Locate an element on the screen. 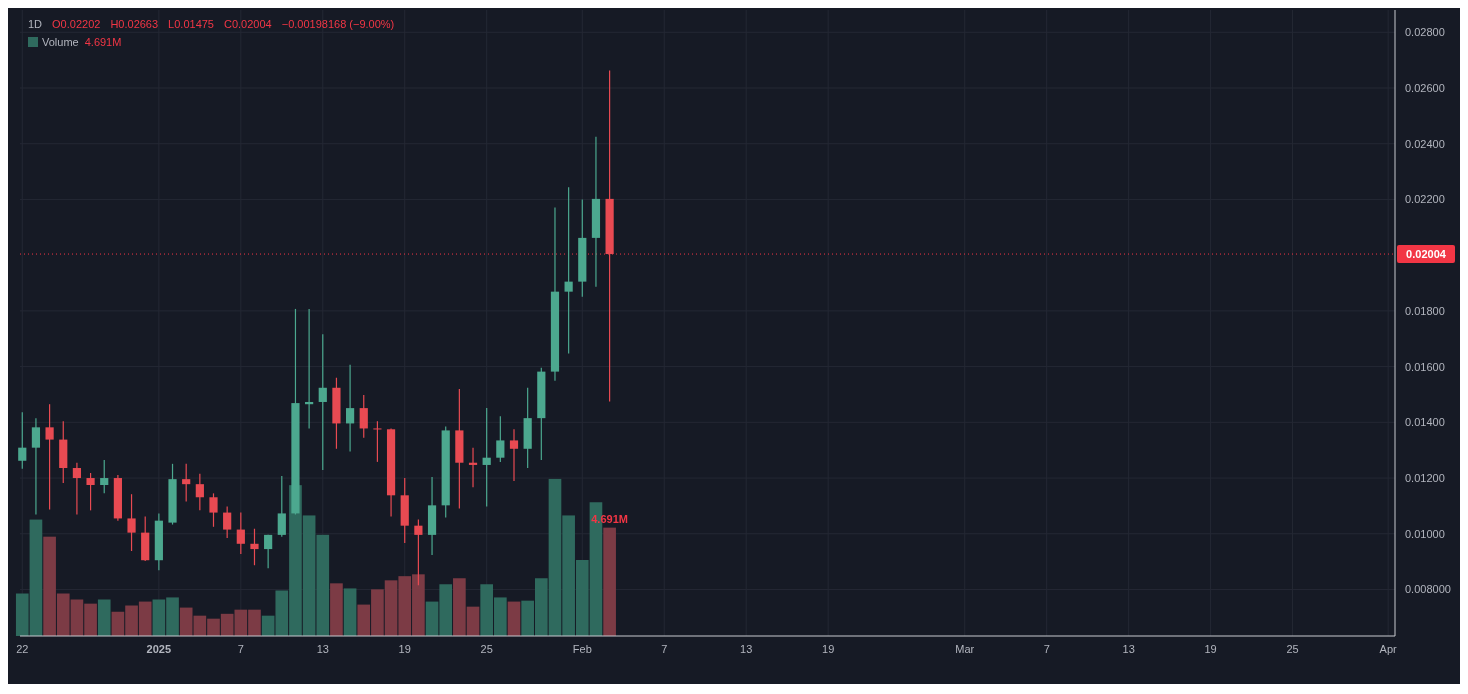 This screenshot has height=694, width=1468. annotation: C0.02004 is located at coordinates (248, 24).